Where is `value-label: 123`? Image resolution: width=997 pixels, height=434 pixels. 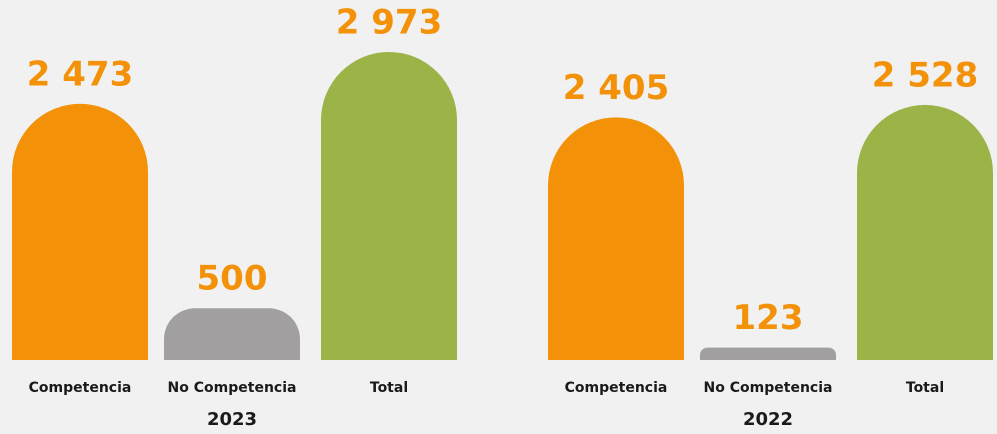
value-label: 123 is located at coordinates (768, 318).